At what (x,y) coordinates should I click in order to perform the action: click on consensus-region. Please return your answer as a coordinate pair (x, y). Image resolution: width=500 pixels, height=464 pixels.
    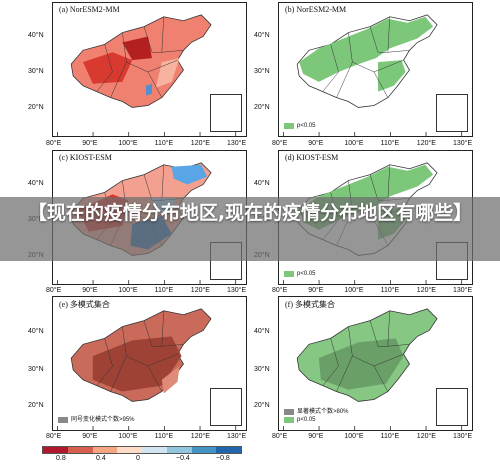
    Looking at the image, I should click on (361, 364).